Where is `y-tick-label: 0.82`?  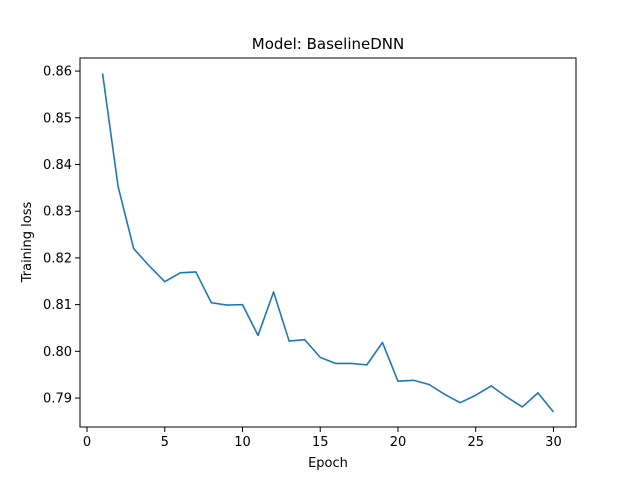 y-tick-label: 0.82 is located at coordinates (57, 258).